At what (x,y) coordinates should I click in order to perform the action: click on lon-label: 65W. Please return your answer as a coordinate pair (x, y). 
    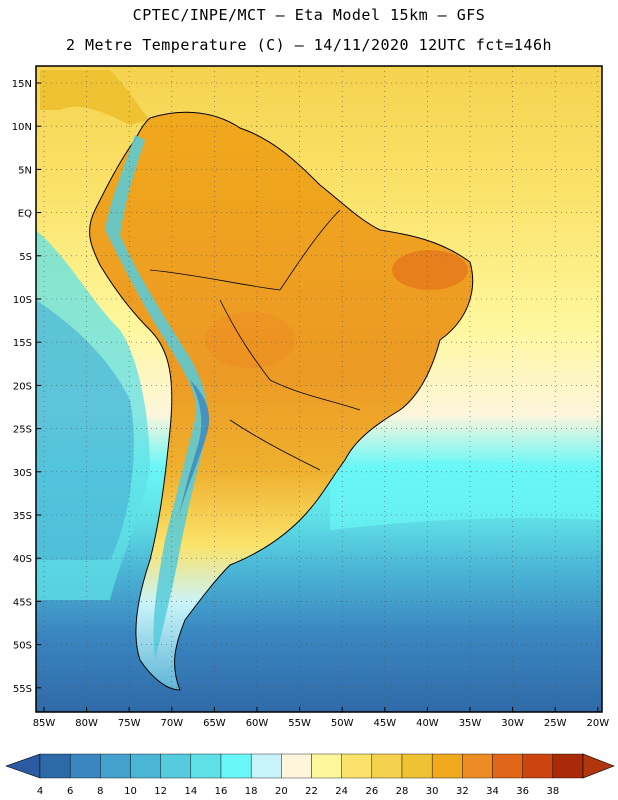
    Looking at the image, I should click on (214, 723).